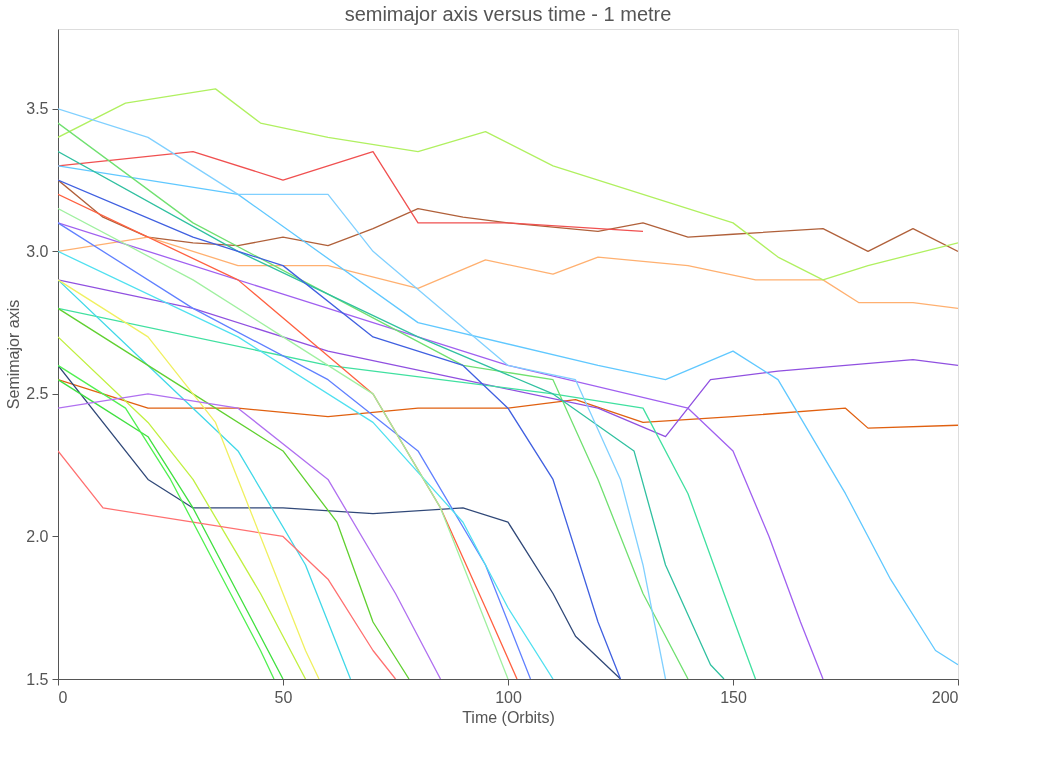 Image resolution: width=1063 pixels, height=781 pixels. What do you see at coordinates (283, 697) in the screenshot?
I see `x-tick-label: 50` at bounding box center [283, 697].